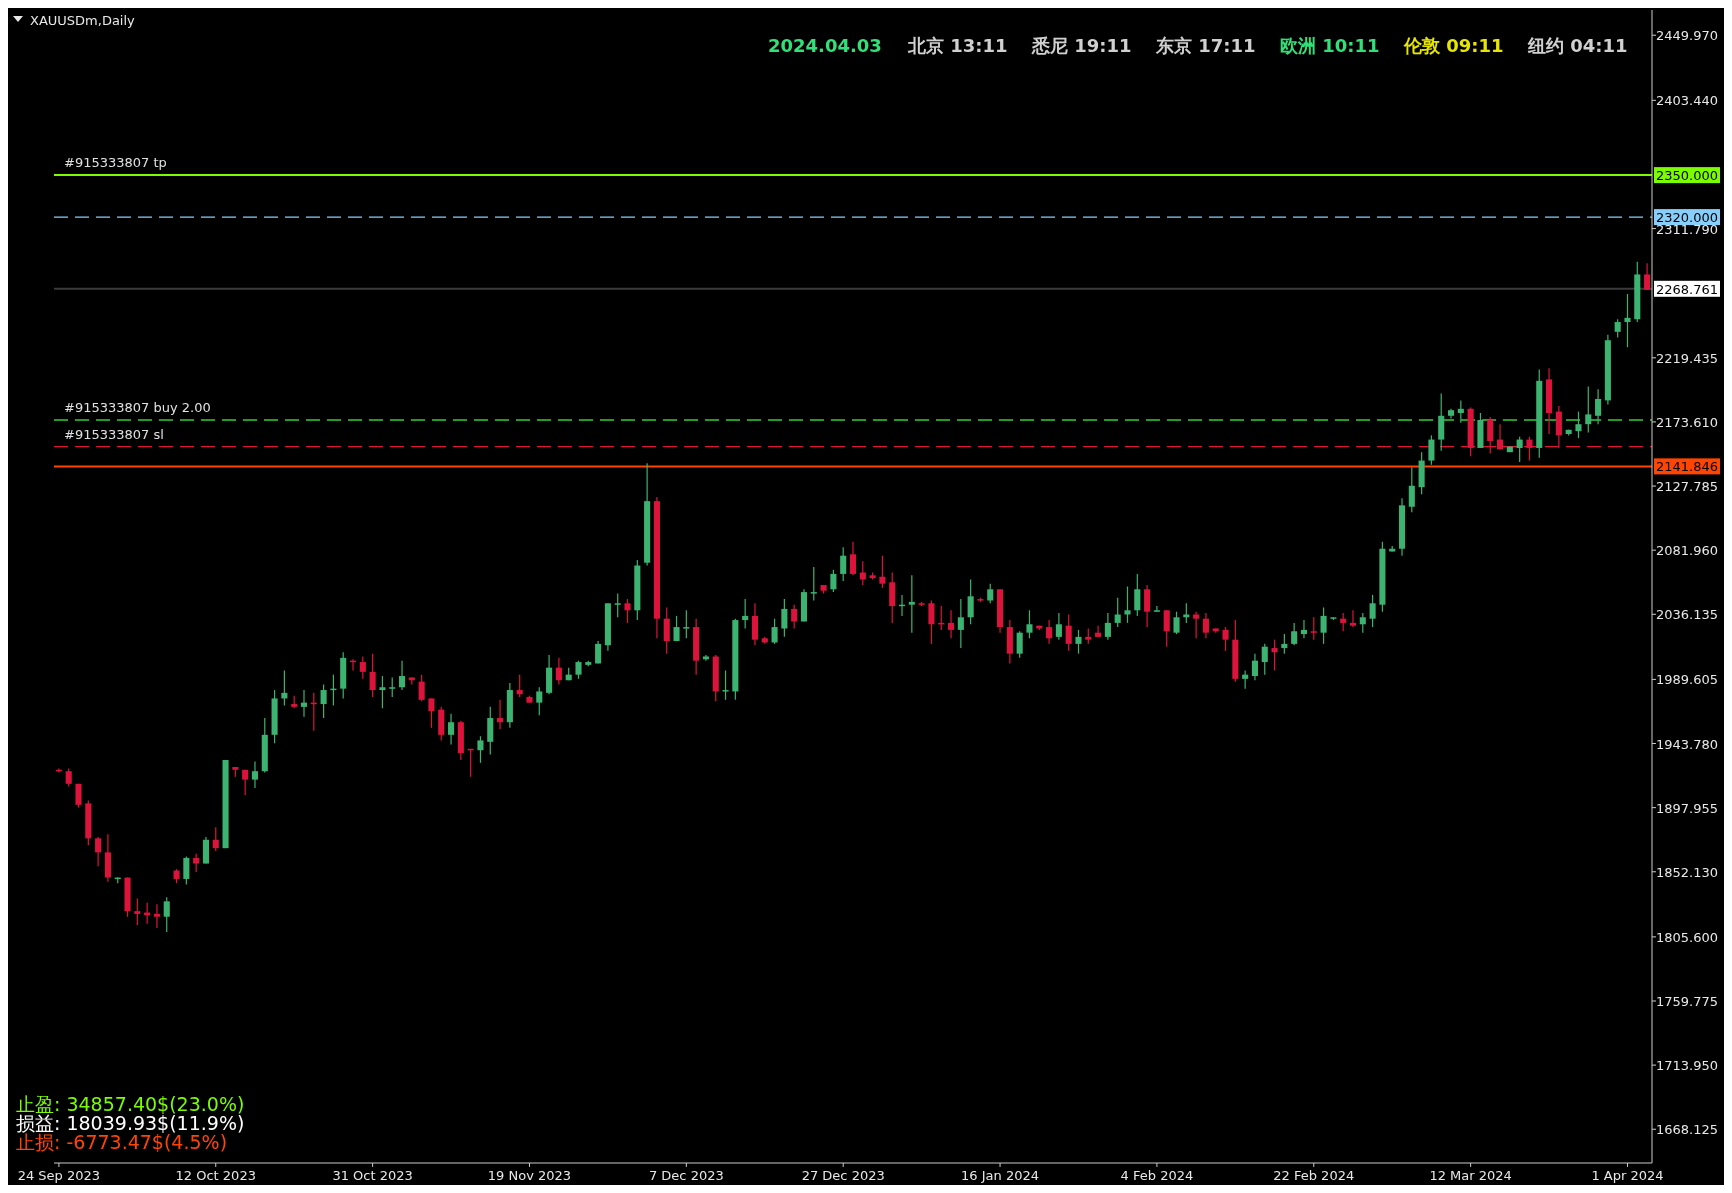 The width and height of the screenshot is (1732, 1193). What do you see at coordinates (59, 1175) in the screenshot?
I see `x-tick-label: 24 Sep 2023` at bounding box center [59, 1175].